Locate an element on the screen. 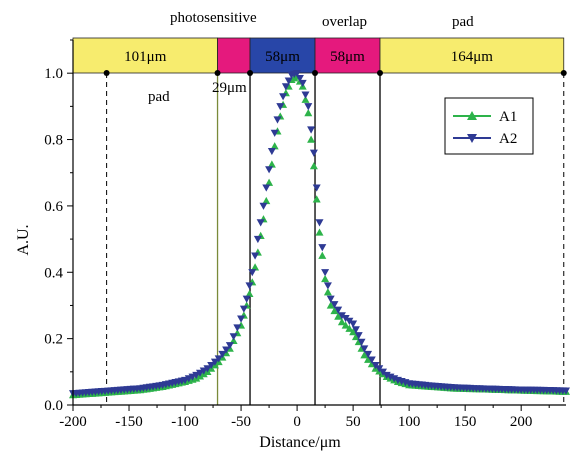 This screenshot has width=572, height=462. region-label: 101μm is located at coordinates (145, 57).